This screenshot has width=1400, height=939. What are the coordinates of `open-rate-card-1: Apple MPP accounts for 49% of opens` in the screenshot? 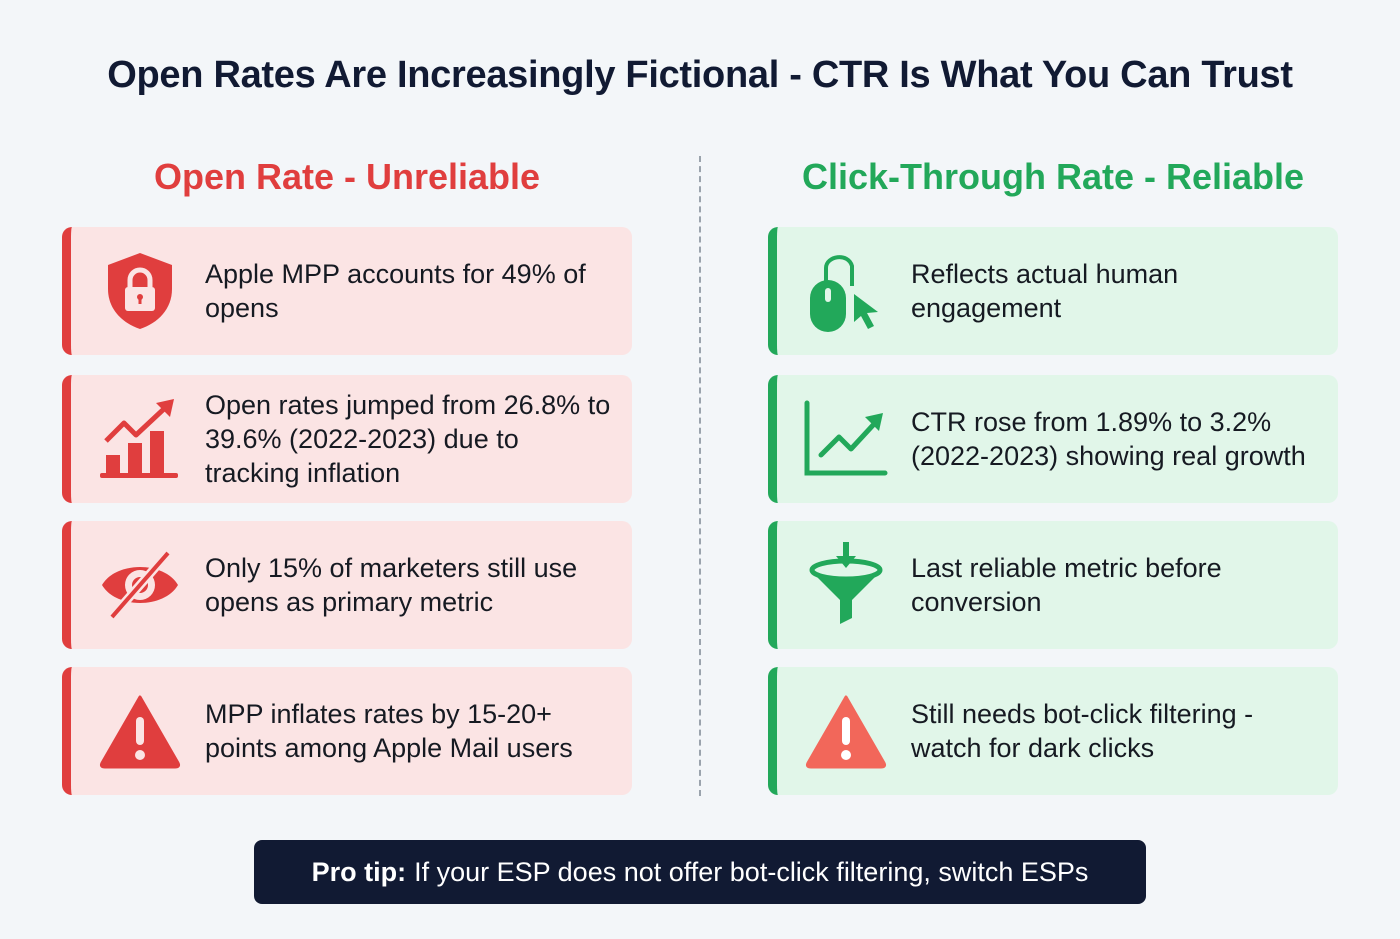 It's located at (347, 291).